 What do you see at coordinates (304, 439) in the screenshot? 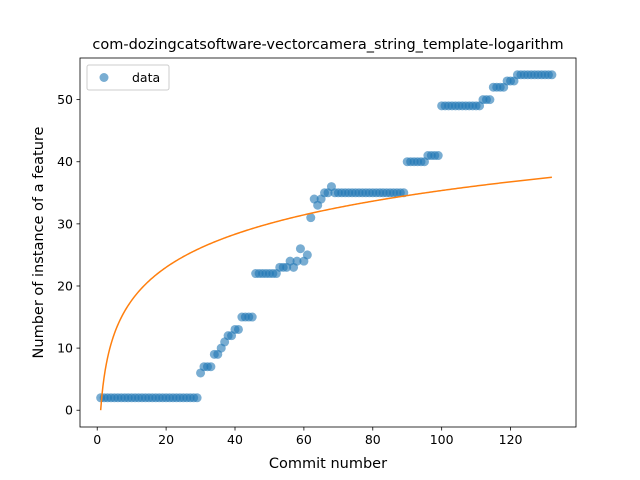
I see `x-tick-label: 60` at bounding box center [304, 439].